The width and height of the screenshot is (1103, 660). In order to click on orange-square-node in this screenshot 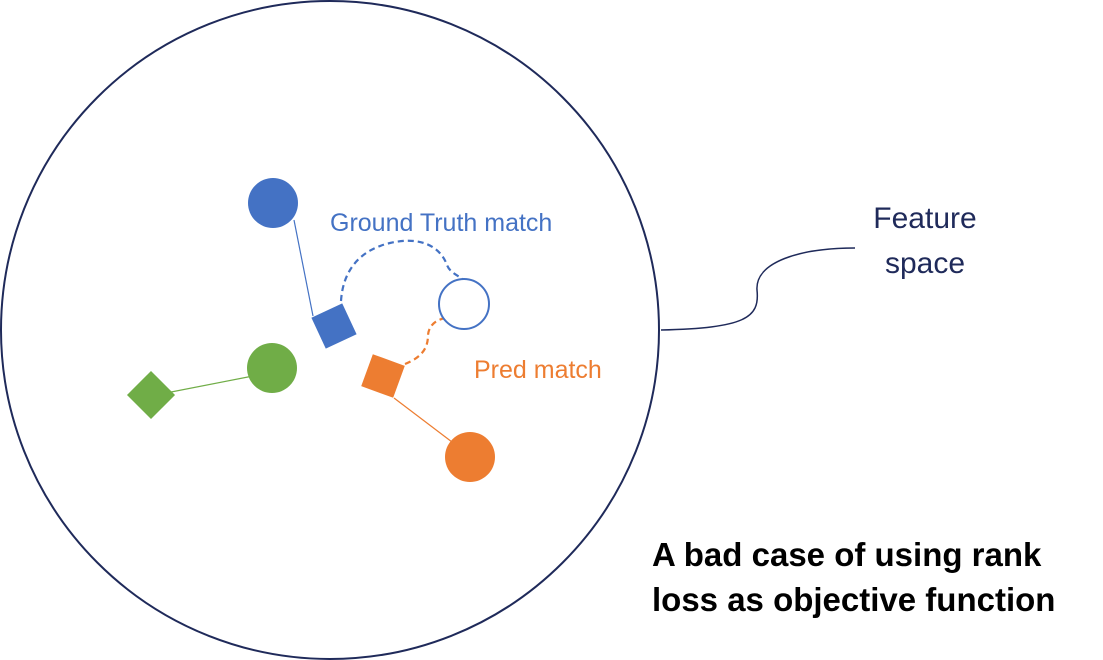, I will do `click(383, 376)`.